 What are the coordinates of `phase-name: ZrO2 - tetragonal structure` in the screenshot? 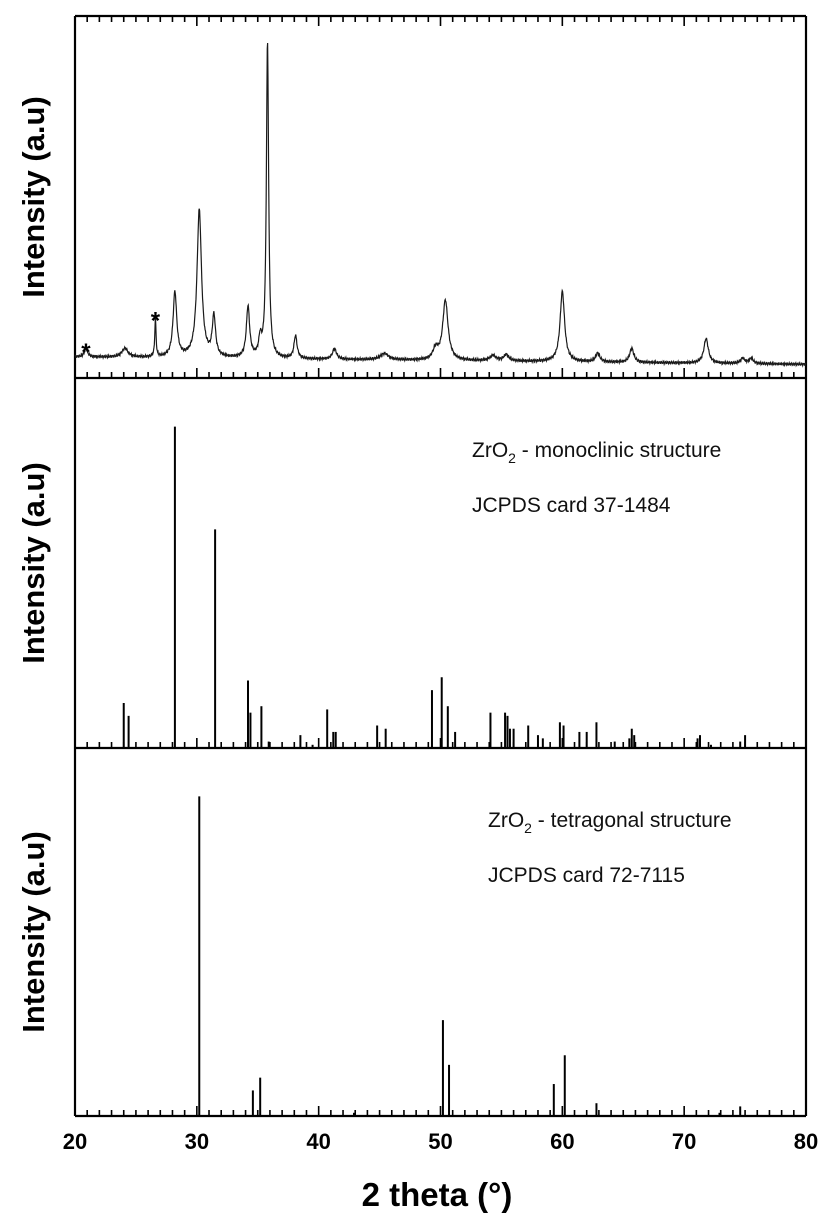 It's located at (610, 822).